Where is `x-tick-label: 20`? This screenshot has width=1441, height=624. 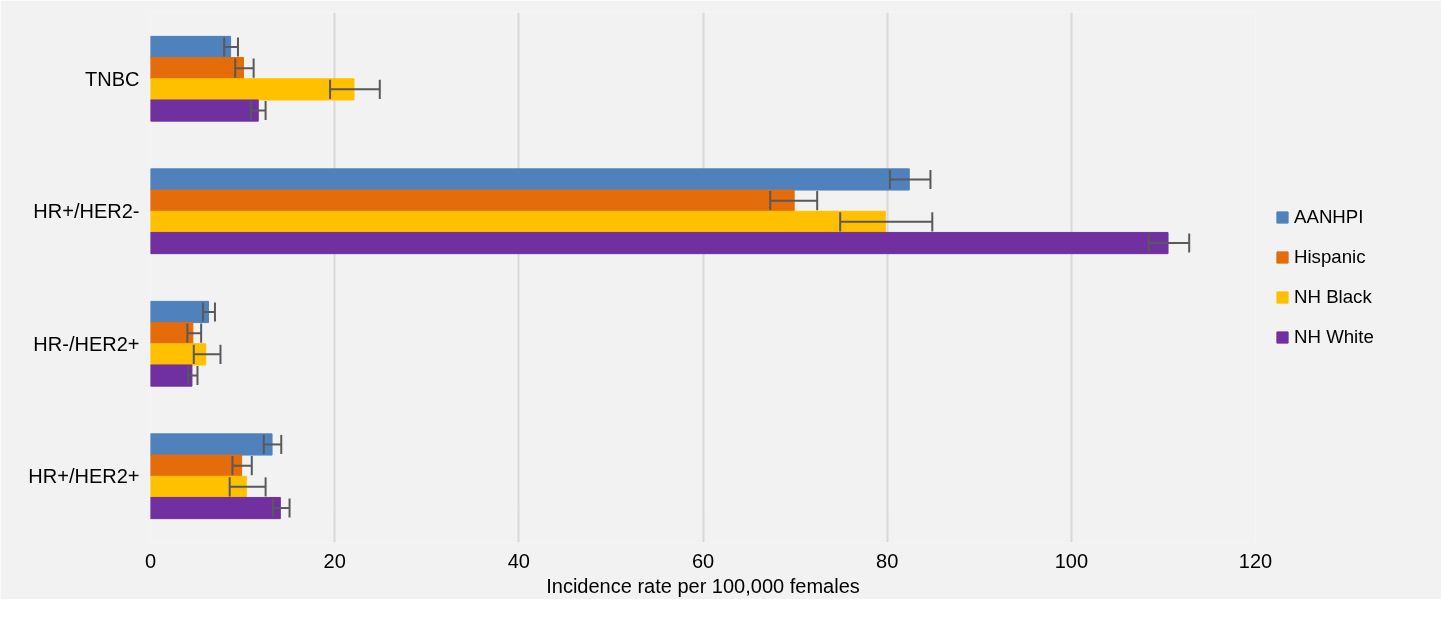
x-tick-label: 20 is located at coordinates (334, 560).